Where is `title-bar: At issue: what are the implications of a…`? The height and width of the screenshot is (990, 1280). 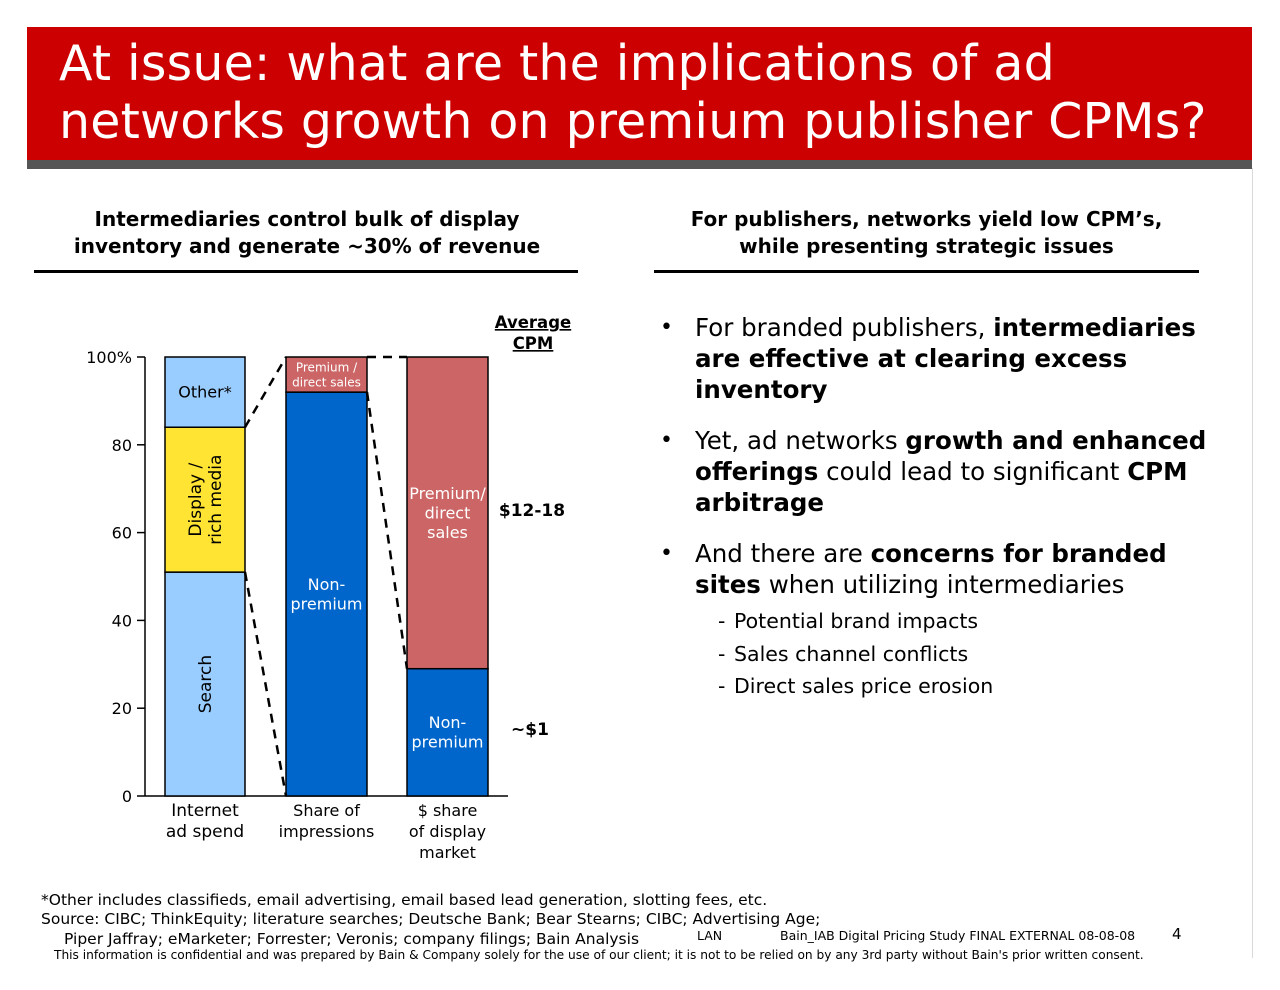
title-bar: At issue: what are the implications of a… is located at coordinates (639, 98).